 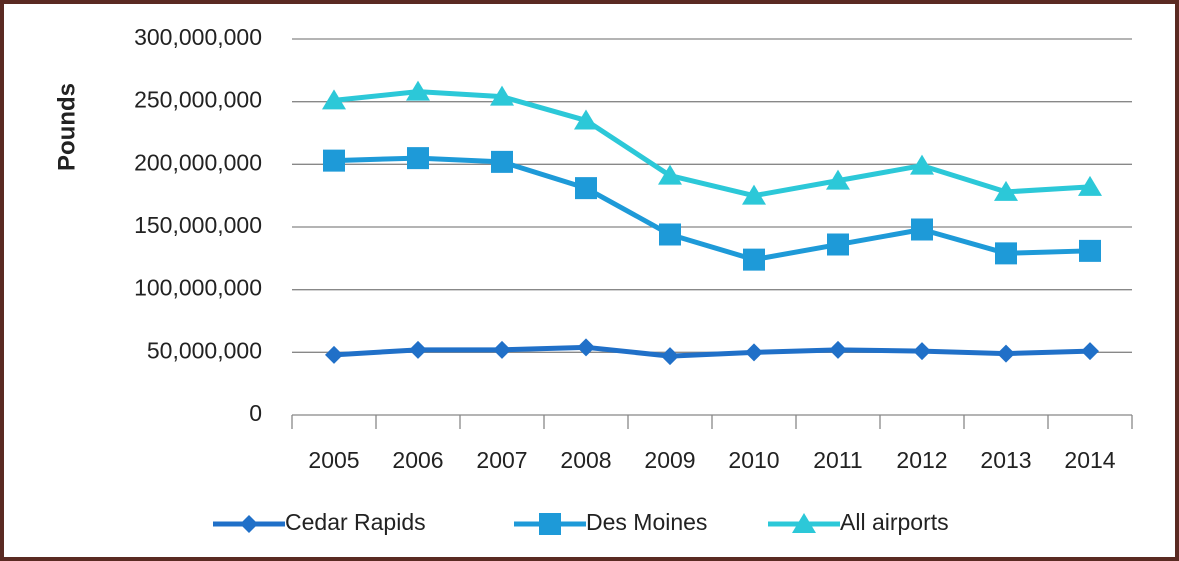 What do you see at coordinates (204, 350) in the screenshot?
I see `y-tick-label: 50,000,000` at bounding box center [204, 350].